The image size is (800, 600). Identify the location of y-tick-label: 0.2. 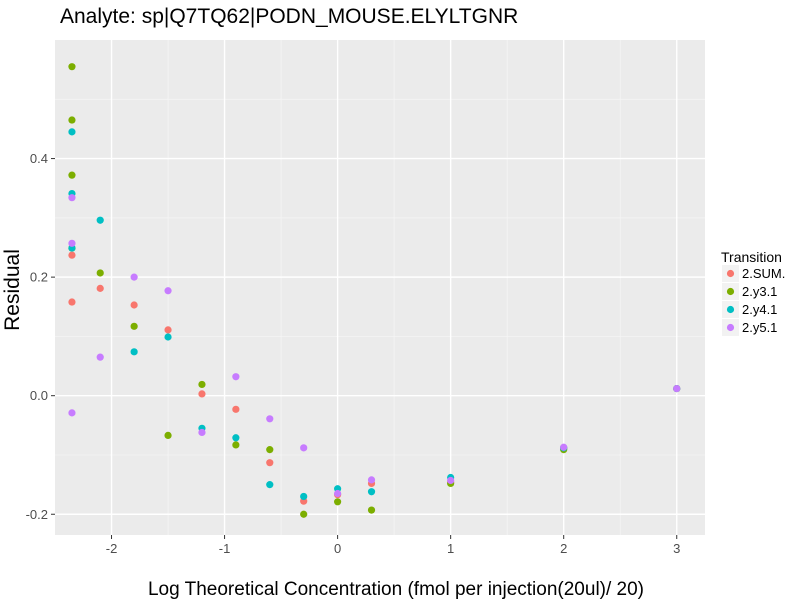
(39, 277).